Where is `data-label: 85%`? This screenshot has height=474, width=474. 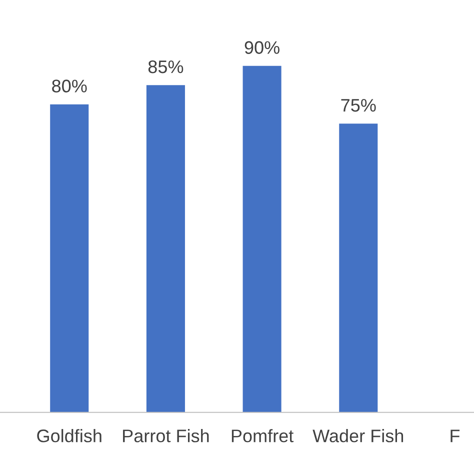
data-label: 85% is located at coordinates (166, 67).